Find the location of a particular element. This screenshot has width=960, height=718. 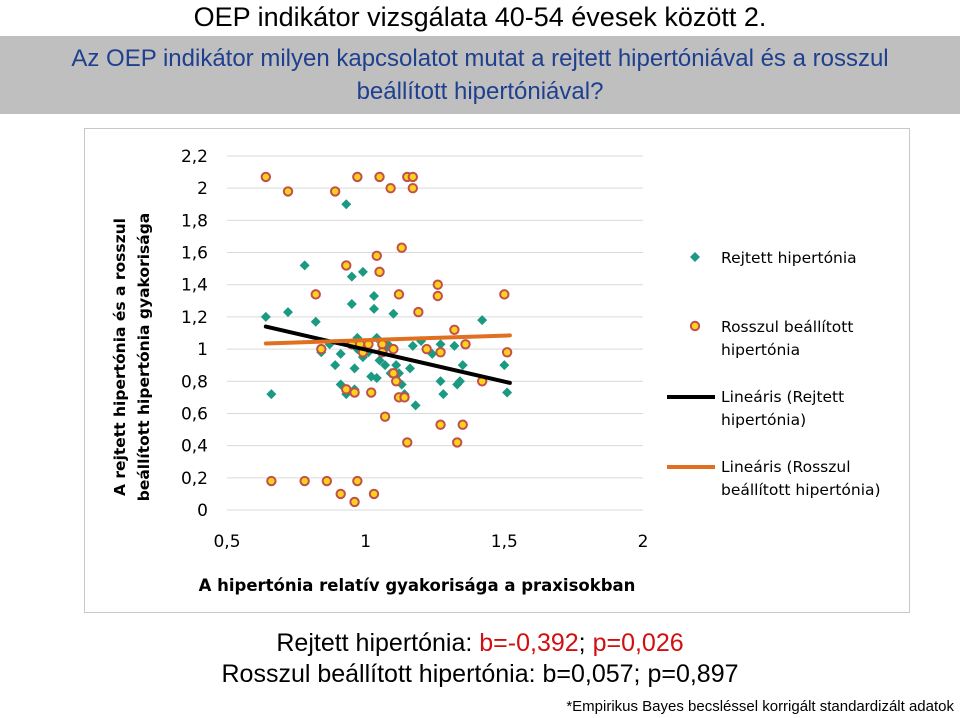

x-tick-label: 2 is located at coordinates (643, 542).